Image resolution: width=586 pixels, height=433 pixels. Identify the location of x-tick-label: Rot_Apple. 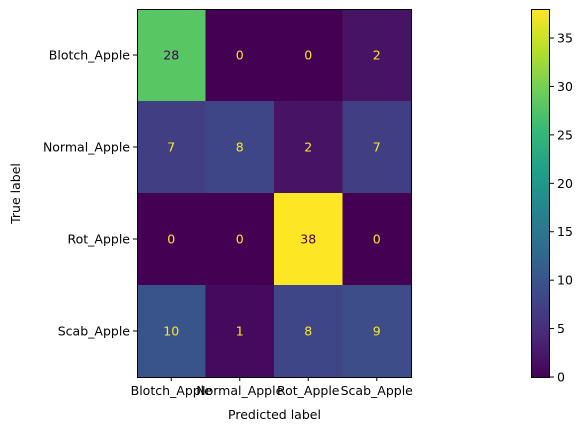
(308, 390).